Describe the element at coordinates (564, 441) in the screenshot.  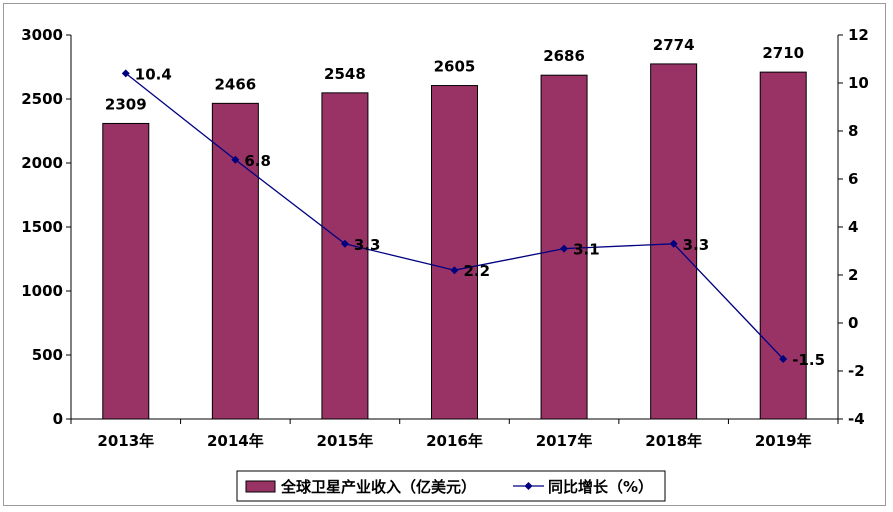
I see `x-tick-label: 2017年` at that location.